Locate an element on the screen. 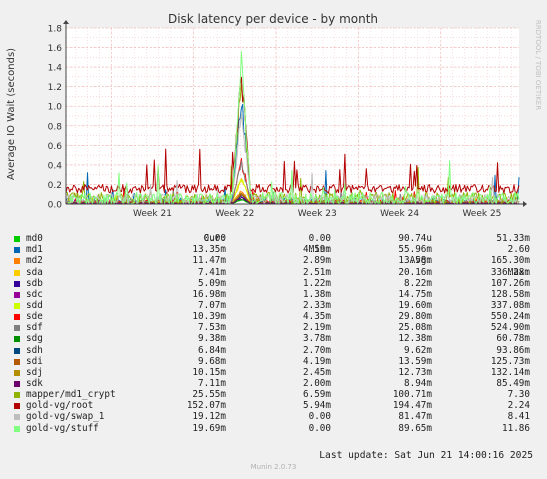 The width and height of the screenshot is (547, 479). legend-series-name: md2 is located at coordinates (34, 261).